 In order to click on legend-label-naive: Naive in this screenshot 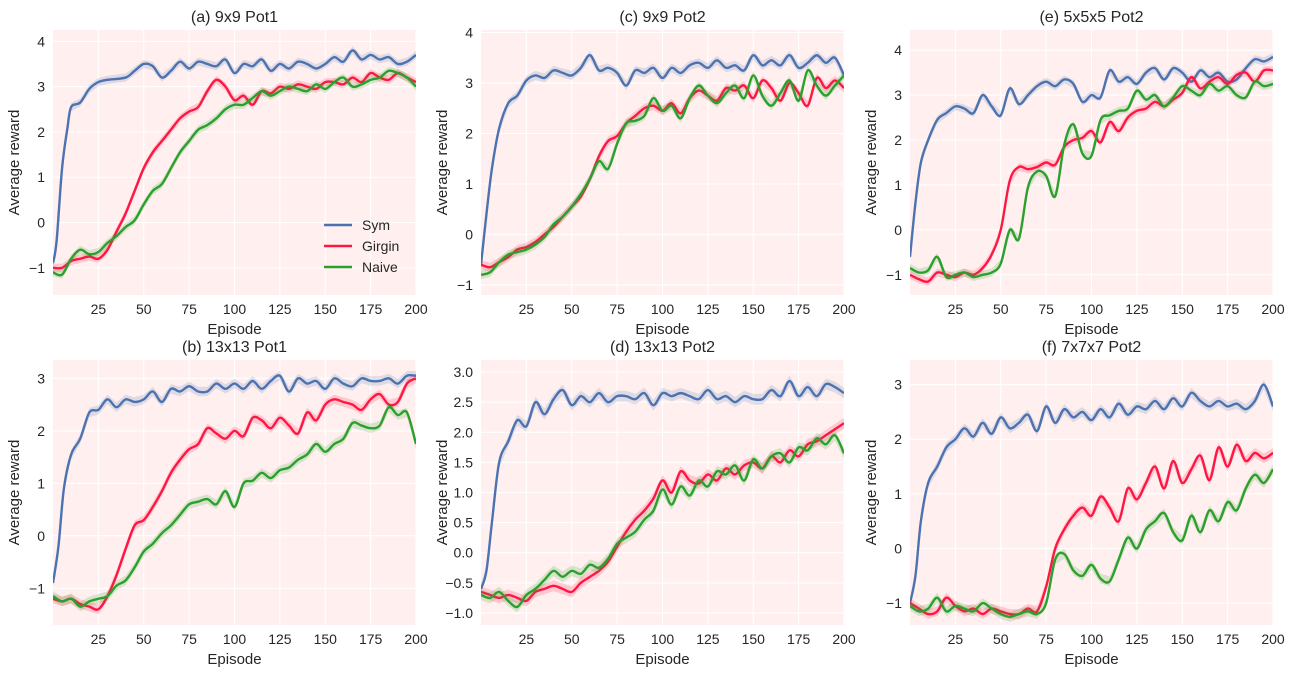, I will do `click(380, 267)`.